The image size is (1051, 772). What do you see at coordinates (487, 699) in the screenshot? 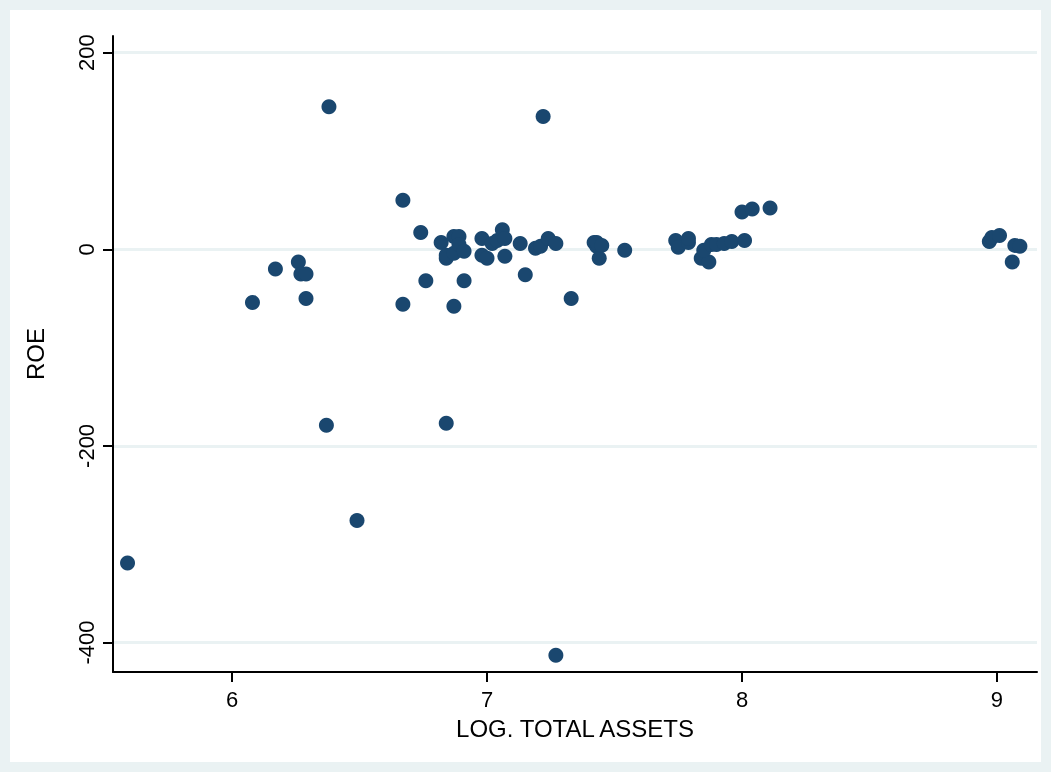
I see `x-tick-label: 7` at bounding box center [487, 699].